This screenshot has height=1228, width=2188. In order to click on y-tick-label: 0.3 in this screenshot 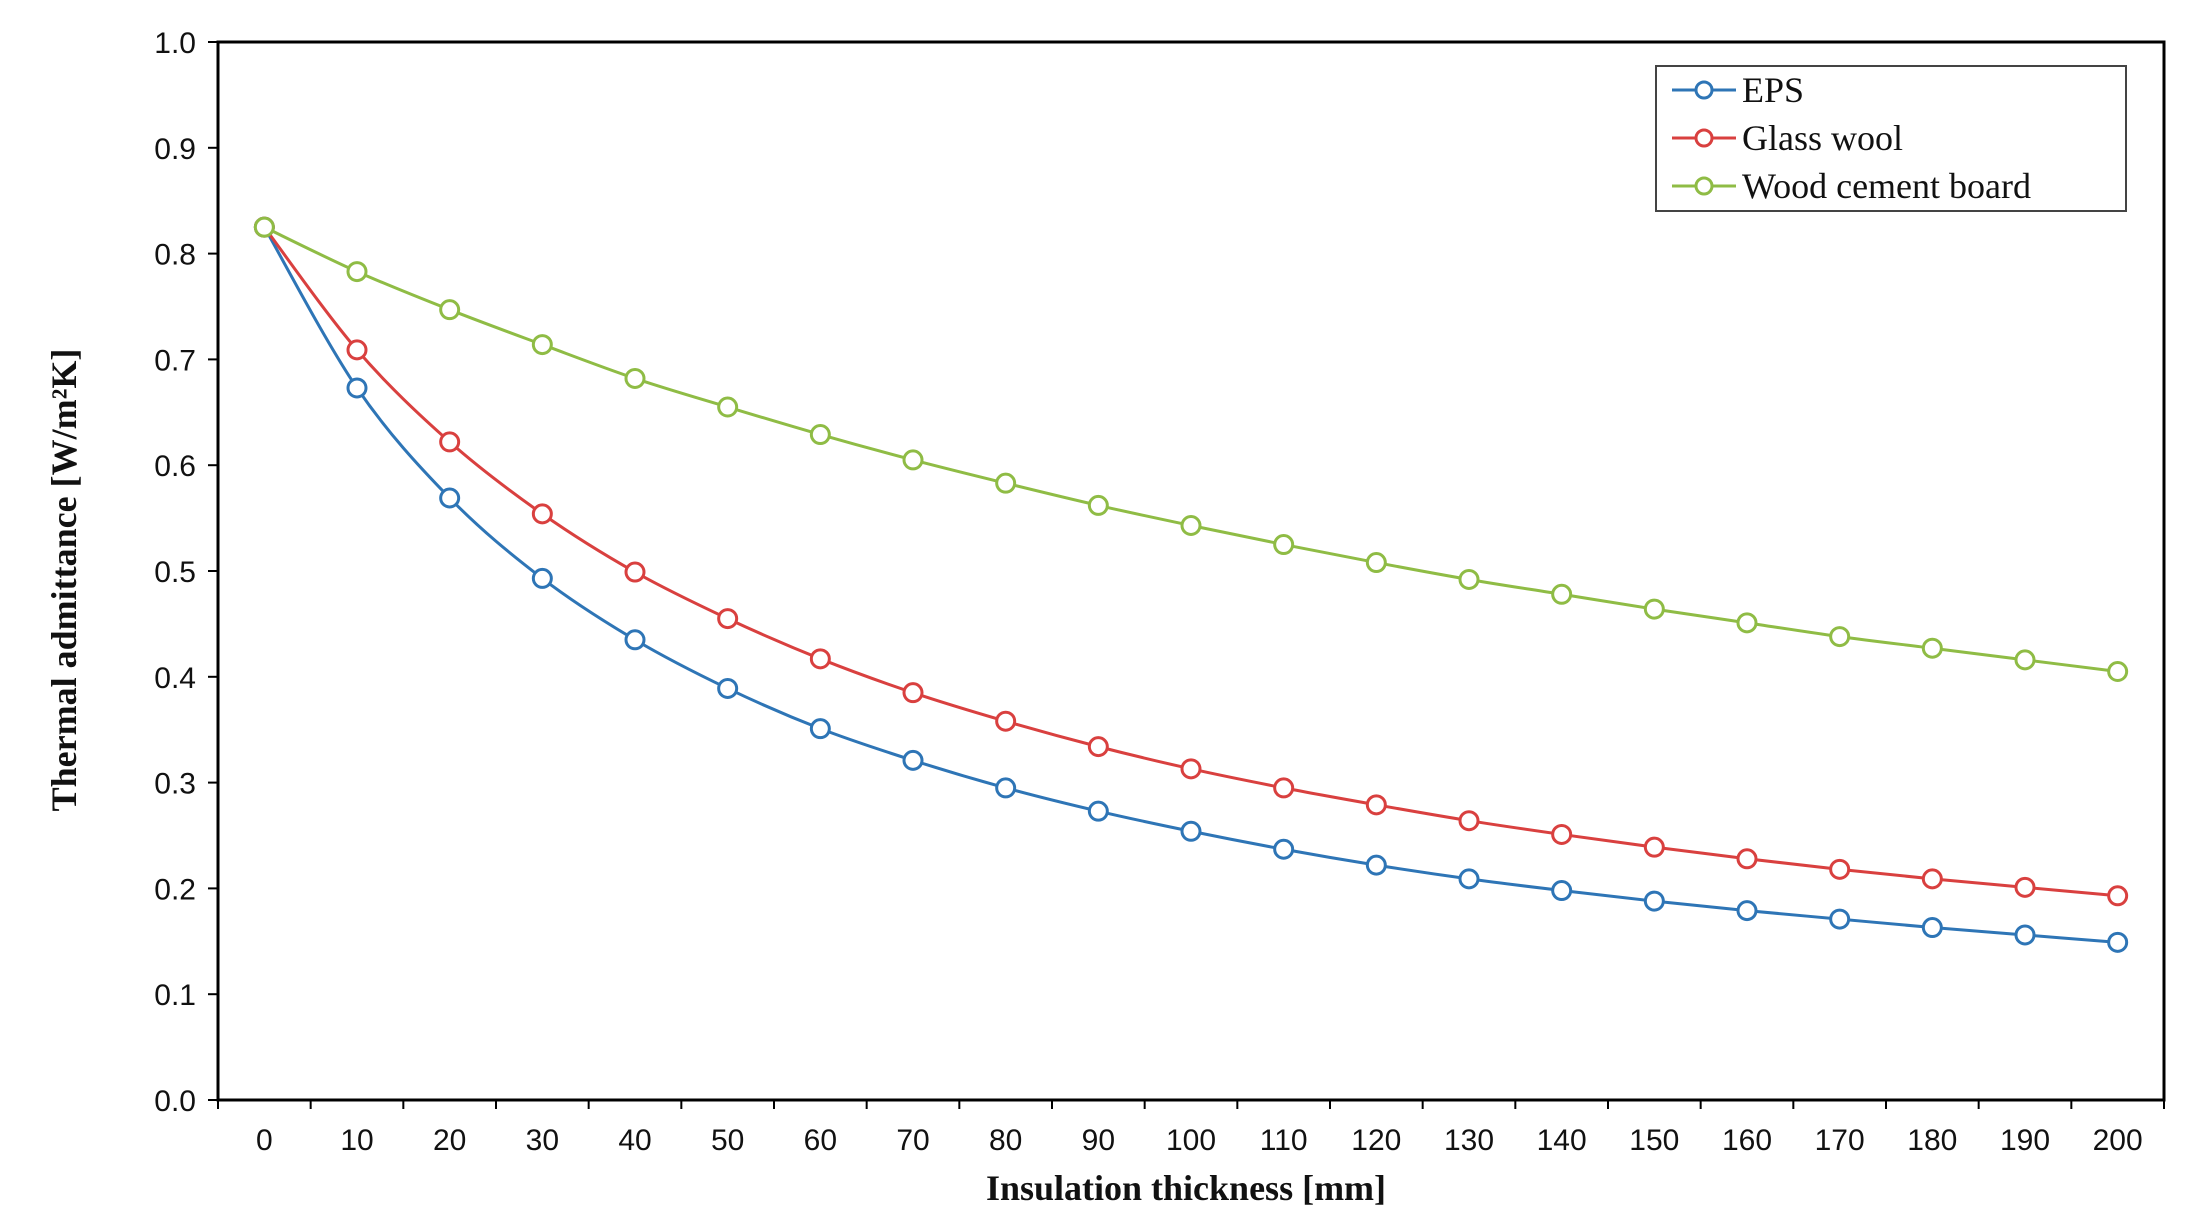, I will do `click(175, 784)`.